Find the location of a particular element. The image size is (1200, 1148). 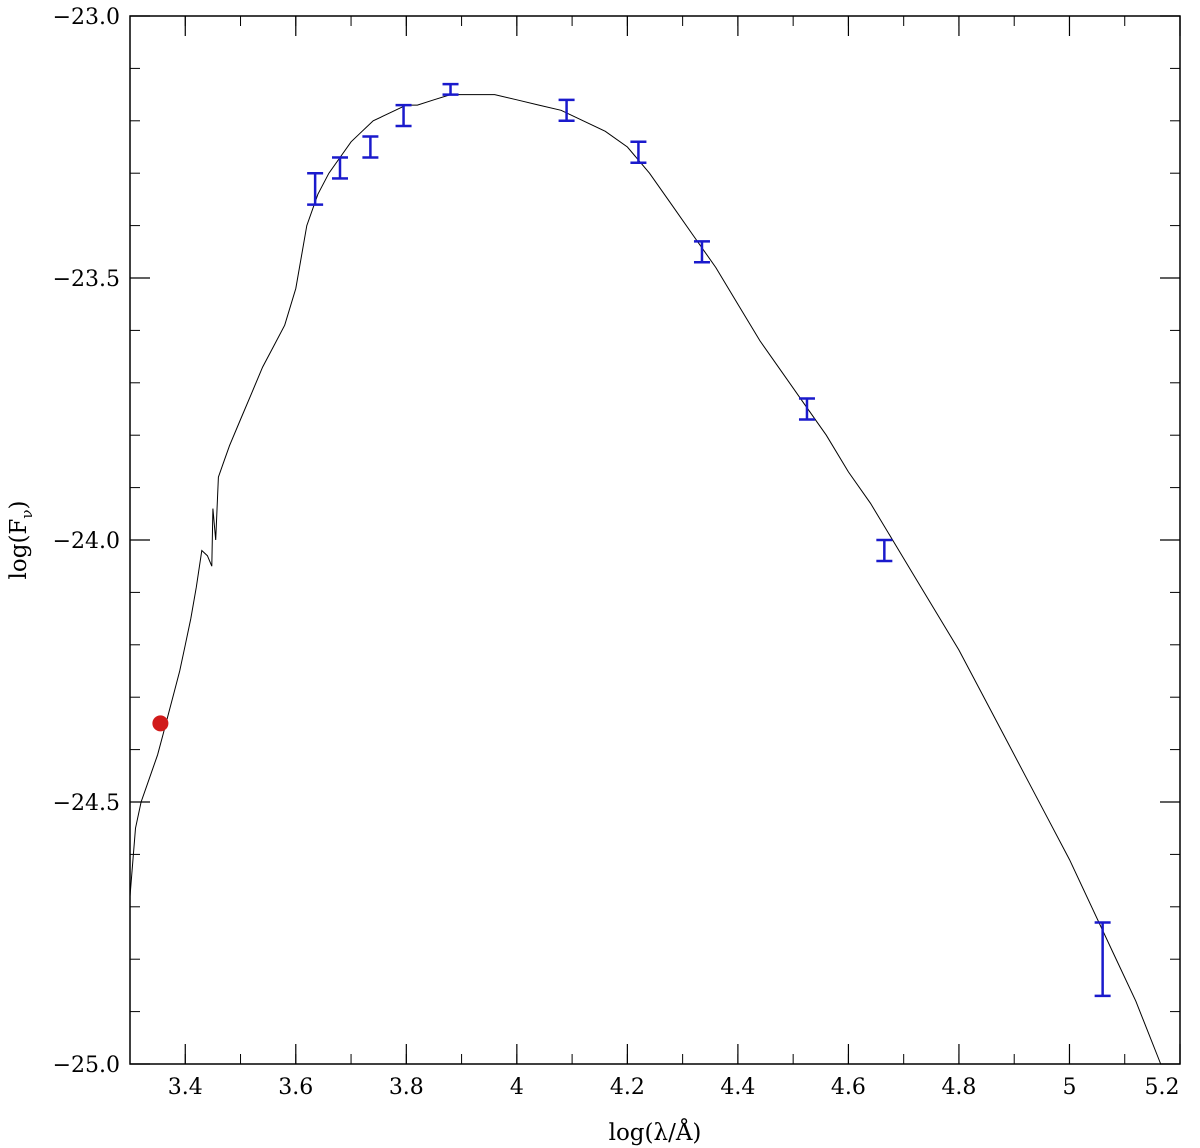

y-axis-title-sub: ν is located at coordinates (27, 514).